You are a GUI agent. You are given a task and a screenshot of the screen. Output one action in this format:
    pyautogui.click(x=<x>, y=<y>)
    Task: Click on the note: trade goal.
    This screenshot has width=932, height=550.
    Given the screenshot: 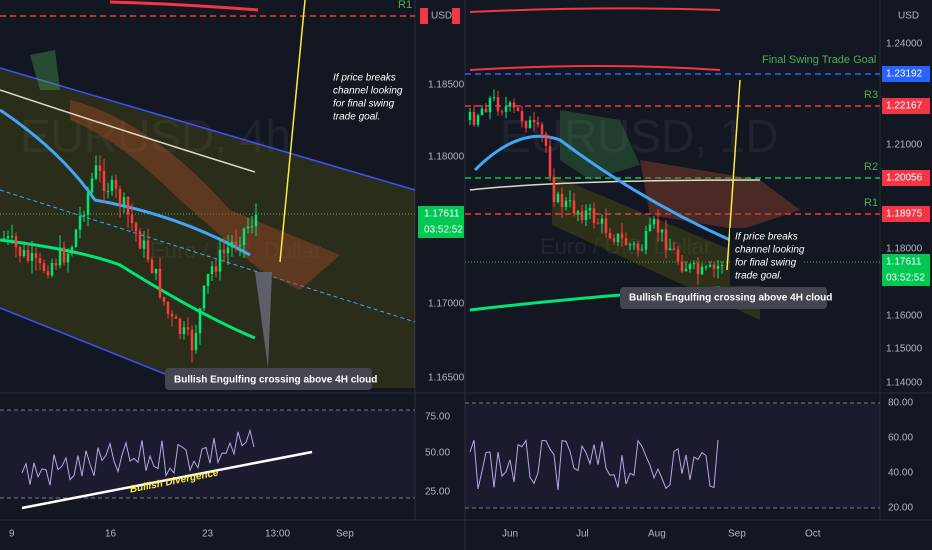 What is the action you would take?
    pyautogui.click(x=758, y=276)
    